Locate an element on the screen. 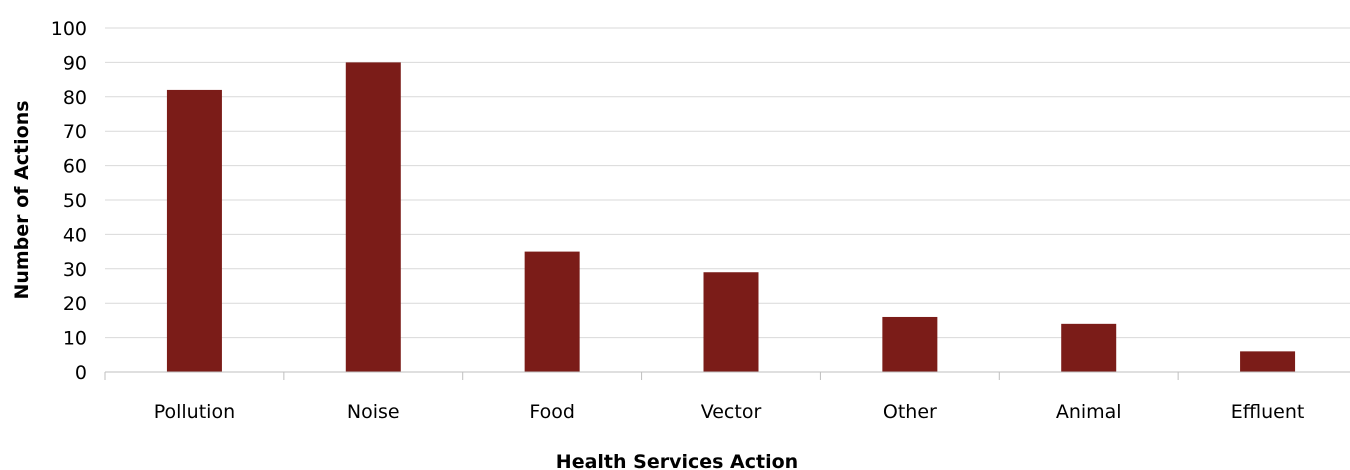 The height and width of the screenshot is (470, 1350). y-tick-label: 40 is located at coordinates (75, 235).